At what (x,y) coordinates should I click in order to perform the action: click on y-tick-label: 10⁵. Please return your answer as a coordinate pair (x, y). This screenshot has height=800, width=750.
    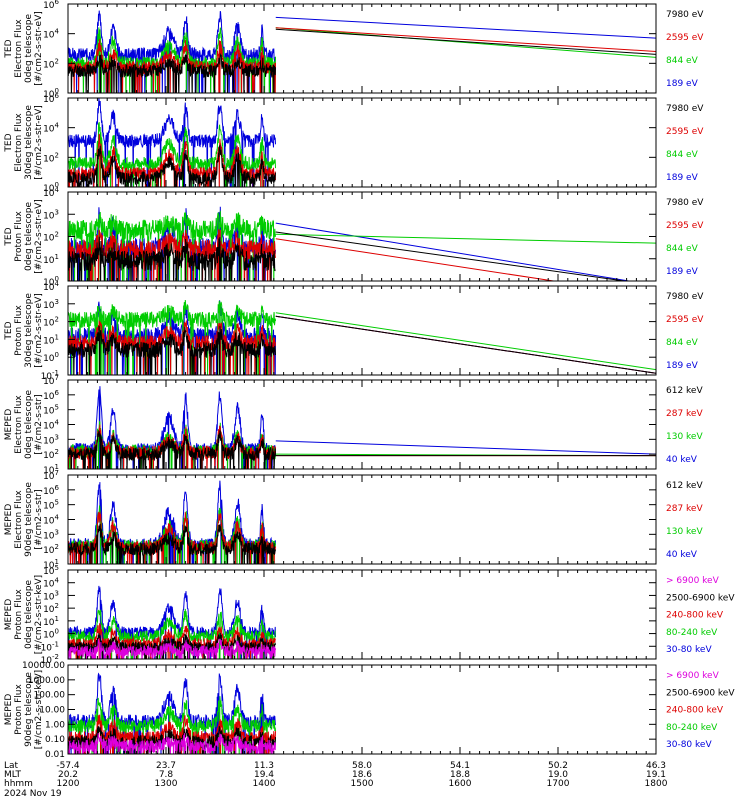
    Looking at the image, I should click on (51, 410).